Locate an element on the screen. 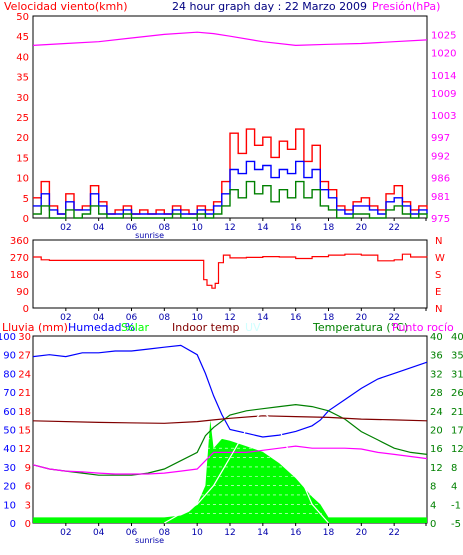 The width and height of the screenshot is (463, 555). wind-y-tick-label: 10 is located at coordinates (22, 179).